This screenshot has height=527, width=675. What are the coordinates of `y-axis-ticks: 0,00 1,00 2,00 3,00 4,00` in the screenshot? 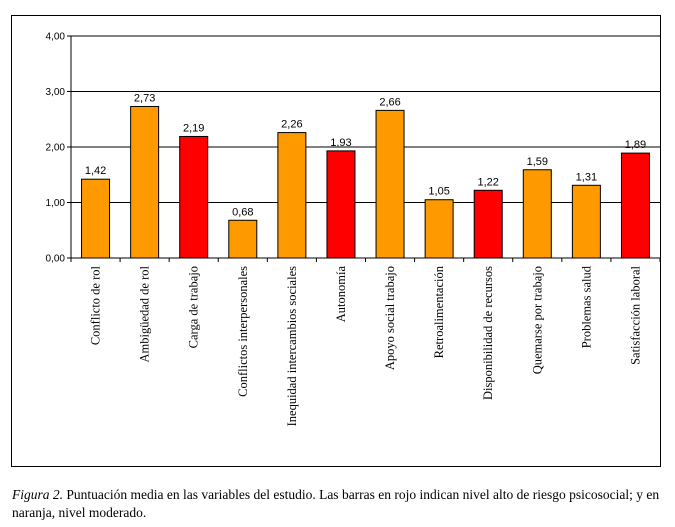 It's located at (56, 148).